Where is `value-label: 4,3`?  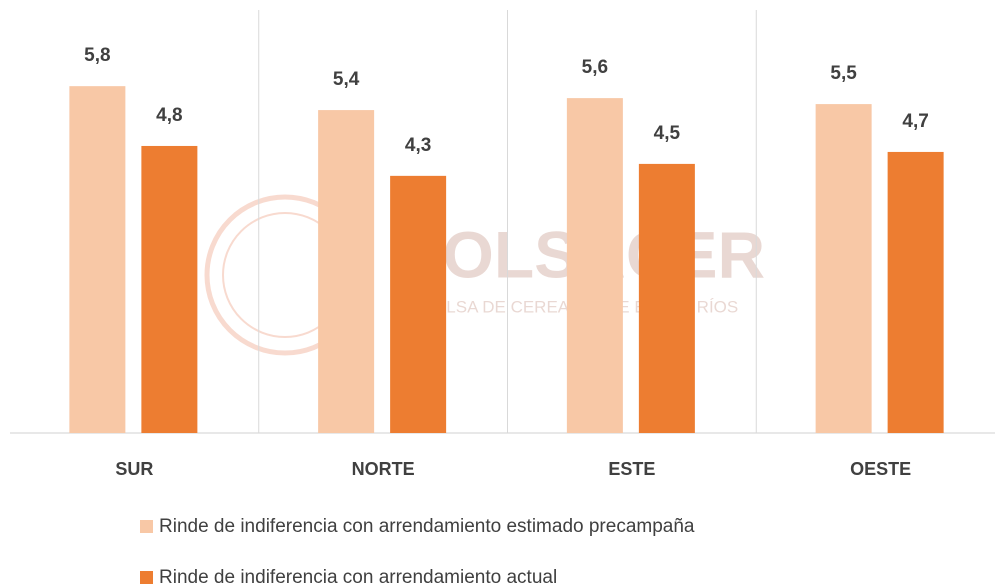 value-label: 4,3 is located at coordinates (418, 145).